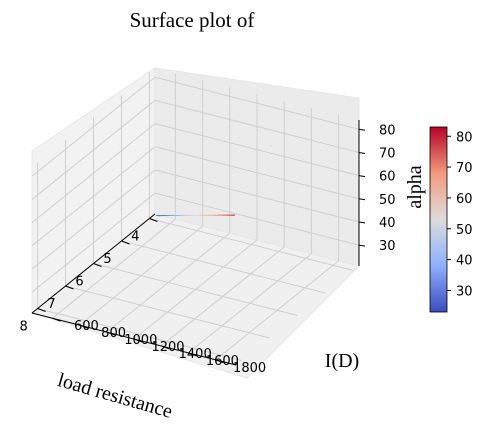  What do you see at coordinates (387, 153) in the screenshot?
I see `z-tick-label: 70` at bounding box center [387, 153].